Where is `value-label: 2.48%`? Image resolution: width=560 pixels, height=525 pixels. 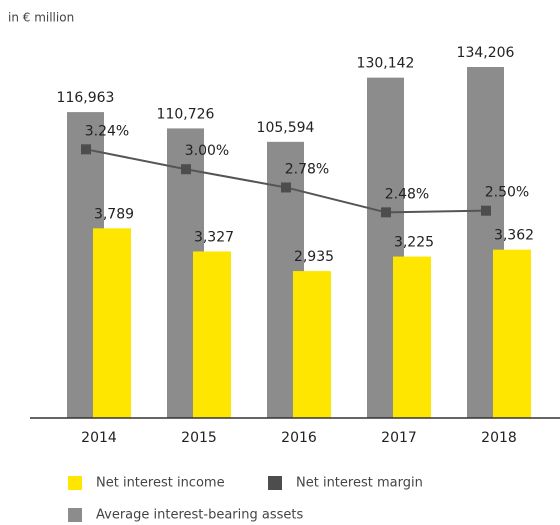
value-label: 2.48% is located at coordinates (407, 194).